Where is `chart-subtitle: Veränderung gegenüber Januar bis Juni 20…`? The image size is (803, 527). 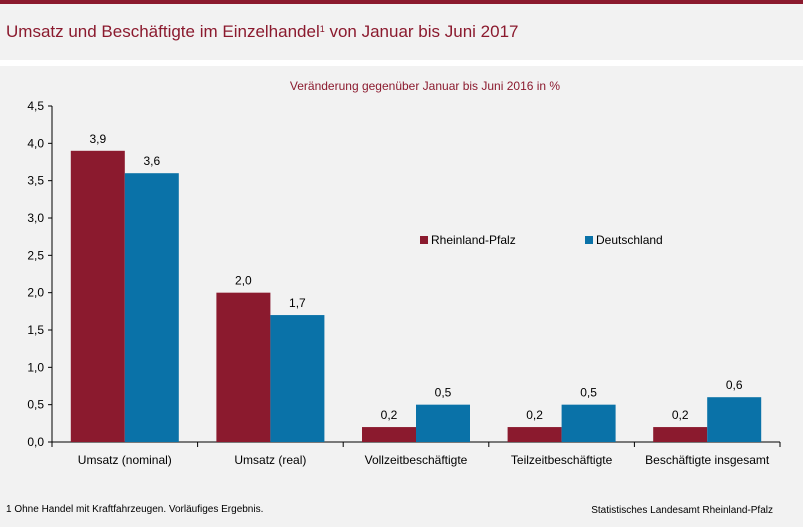
chart-subtitle: Veränderung gegenüber Januar bis Juni 20… is located at coordinates (425, 86).